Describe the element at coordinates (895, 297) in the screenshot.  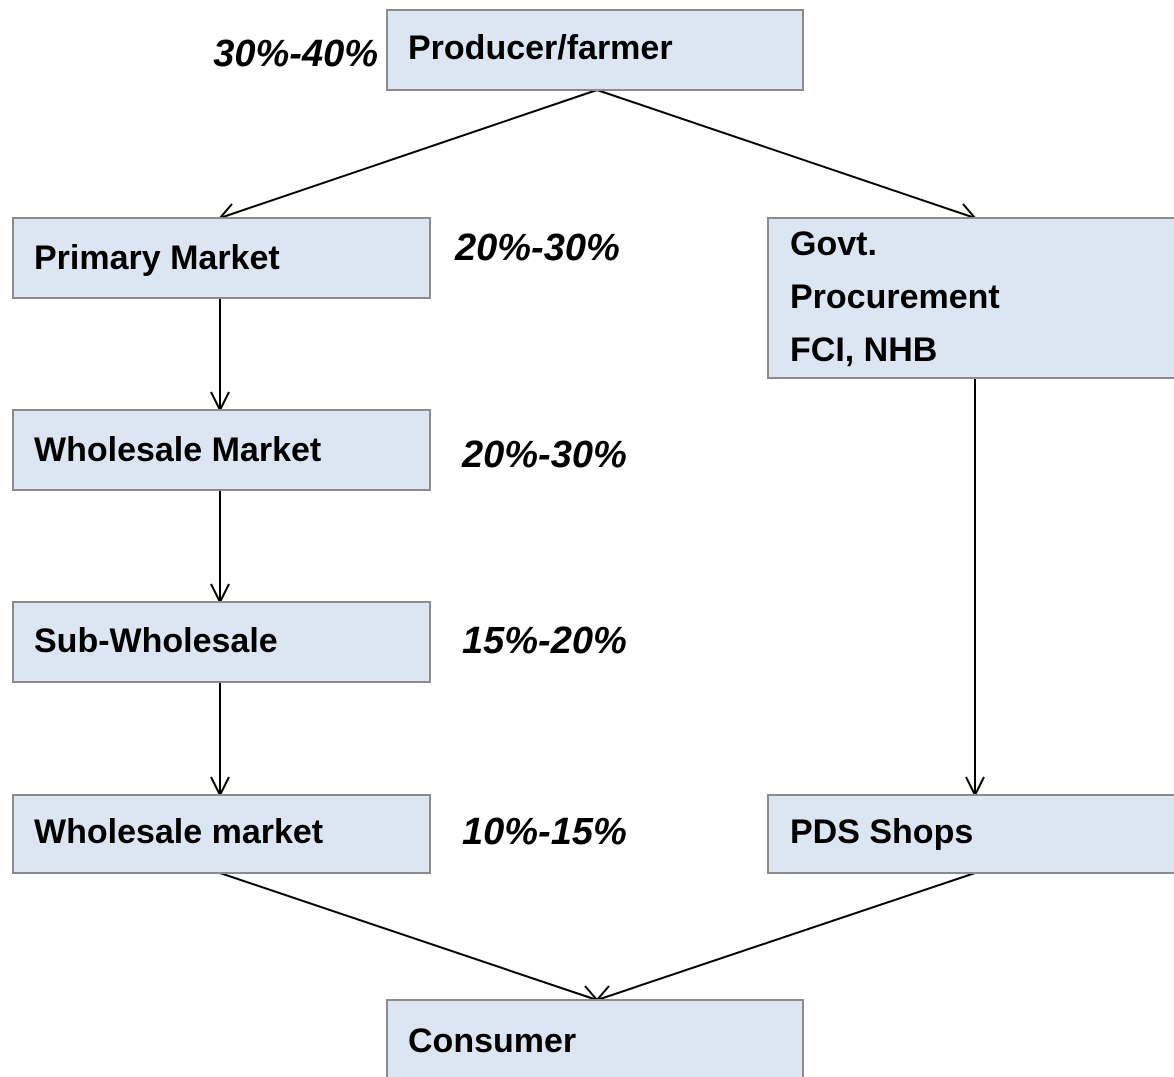
I see `node-label: Procurement` at that location.